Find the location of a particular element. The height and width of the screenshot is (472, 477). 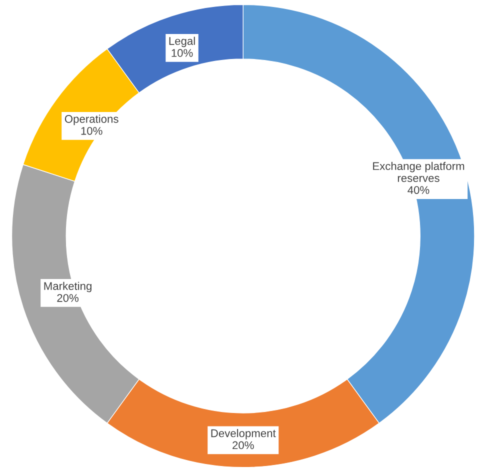

slice-label: Exchange platform reserves is located at coordinates (418, 172).